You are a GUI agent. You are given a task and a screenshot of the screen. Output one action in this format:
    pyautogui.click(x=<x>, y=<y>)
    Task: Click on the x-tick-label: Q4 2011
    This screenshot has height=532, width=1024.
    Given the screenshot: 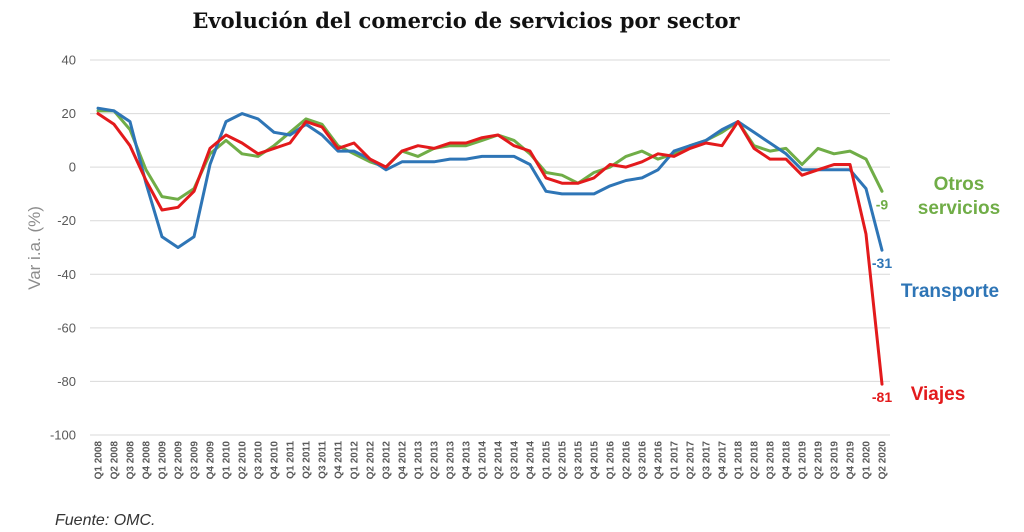 What is the action you would take?
    pyautogui.click(x=339, y=460)
    